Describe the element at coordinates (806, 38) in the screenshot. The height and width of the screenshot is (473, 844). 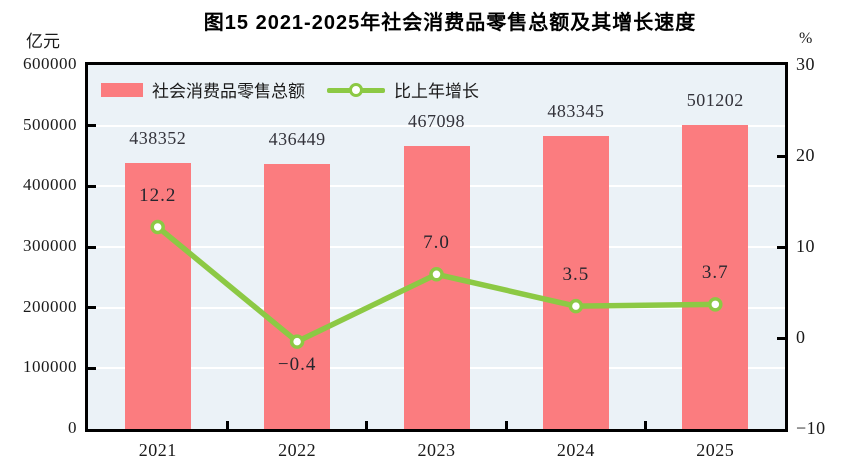
I see `right-axis-unit-label: %` at that location.